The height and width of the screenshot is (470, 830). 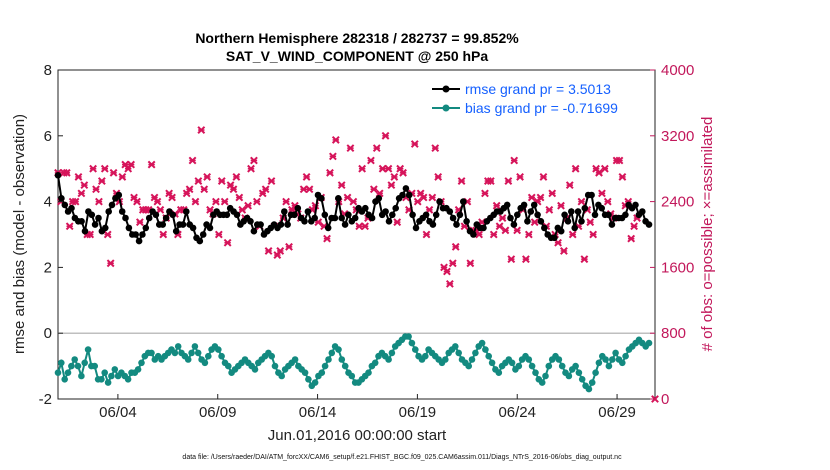 What do you see at coordinates (48, 70) in the screenshot?
I see `y-tick-label: 8` at bounding box center [48, 70].